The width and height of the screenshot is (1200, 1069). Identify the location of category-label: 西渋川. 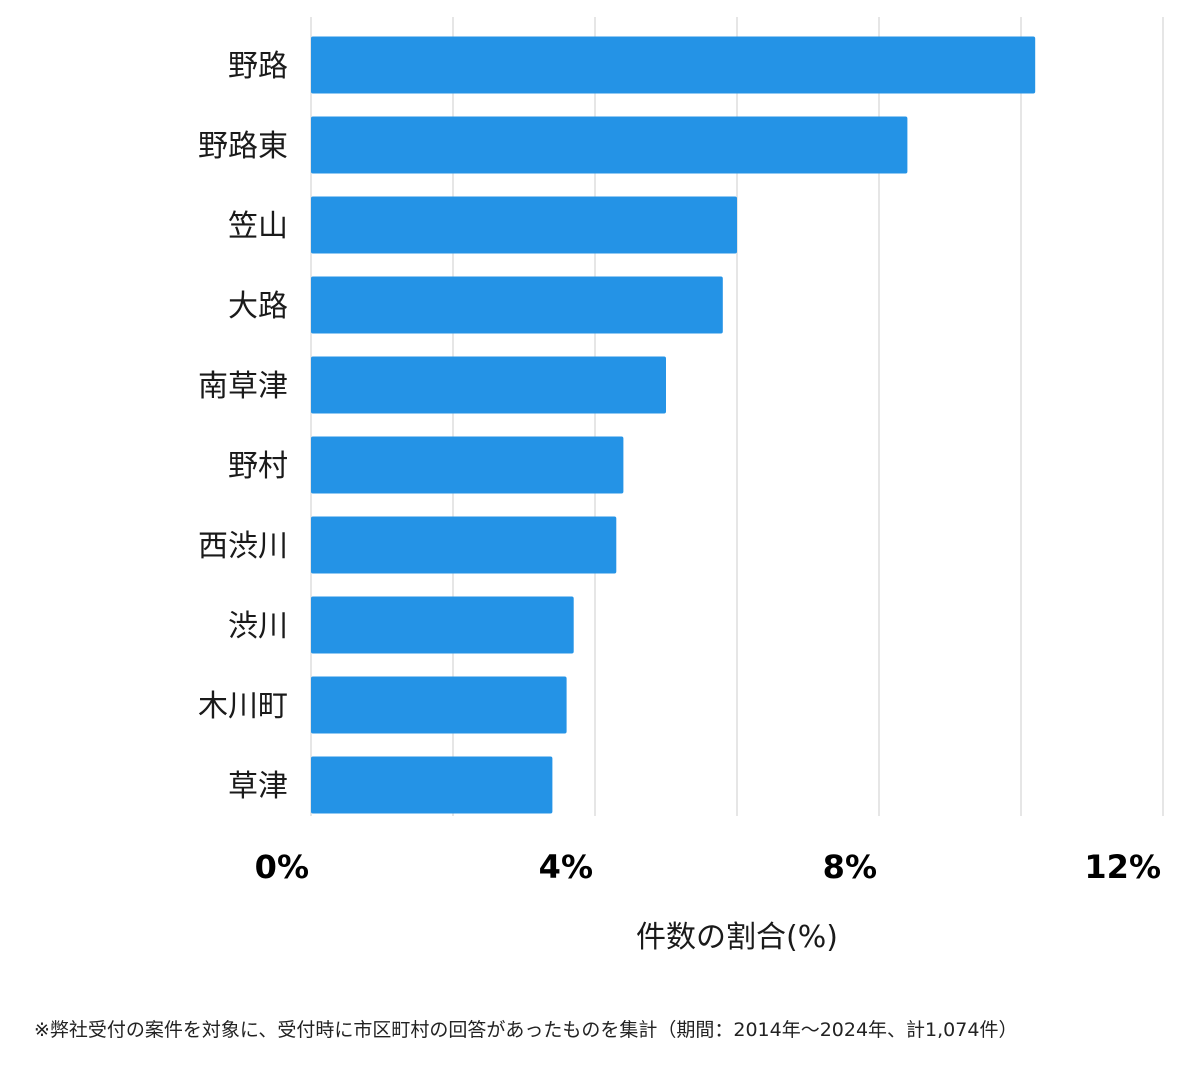
(243, 546).